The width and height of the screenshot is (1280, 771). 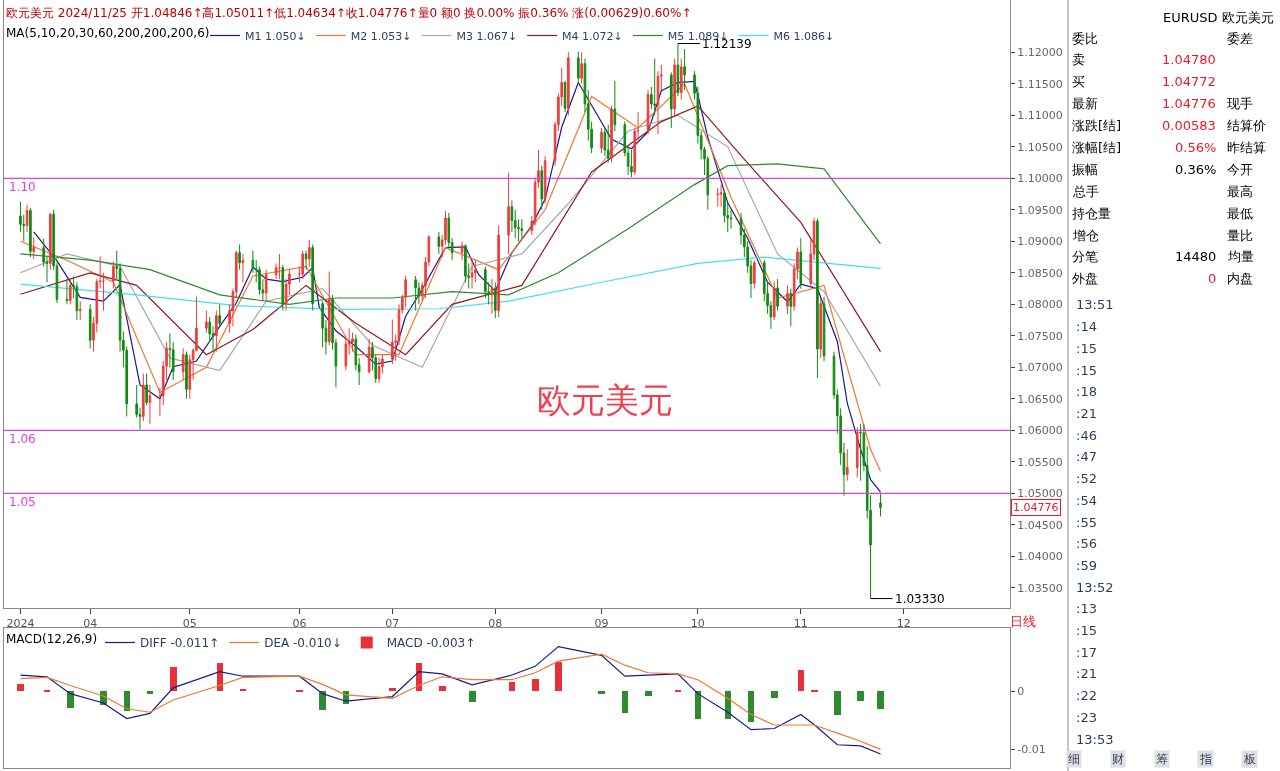 What do you see at coordinates (495, 624) in the screenshot?
I see `x-tick-label: 08` at bounding box center [495, 624].